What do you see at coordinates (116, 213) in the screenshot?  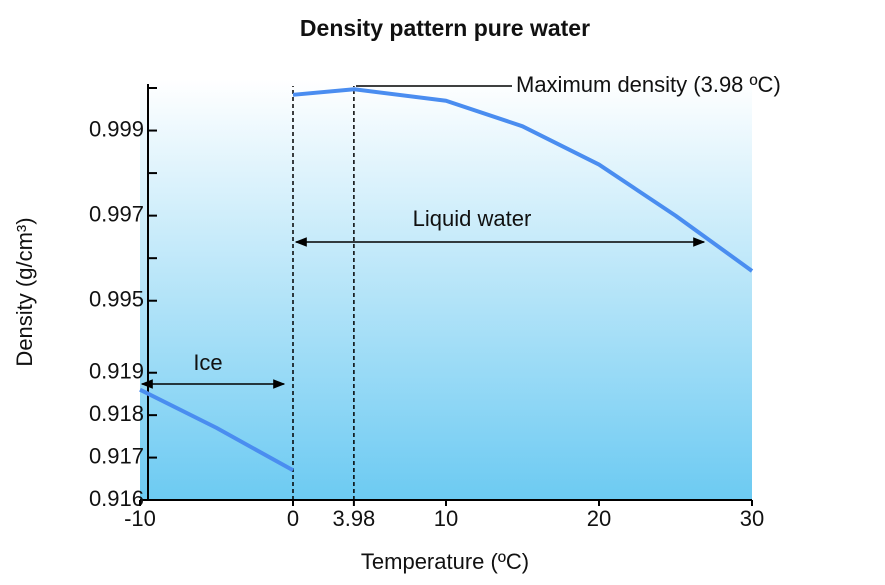 I see `y-tick-label: 0.997` at bounding box center [116, 213].